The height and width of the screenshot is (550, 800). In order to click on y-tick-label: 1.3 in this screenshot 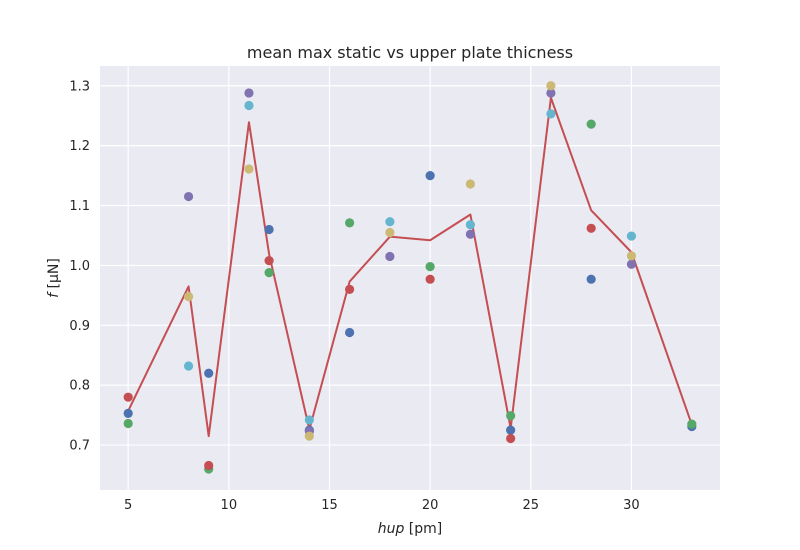, I will do `click(79, 86)`.